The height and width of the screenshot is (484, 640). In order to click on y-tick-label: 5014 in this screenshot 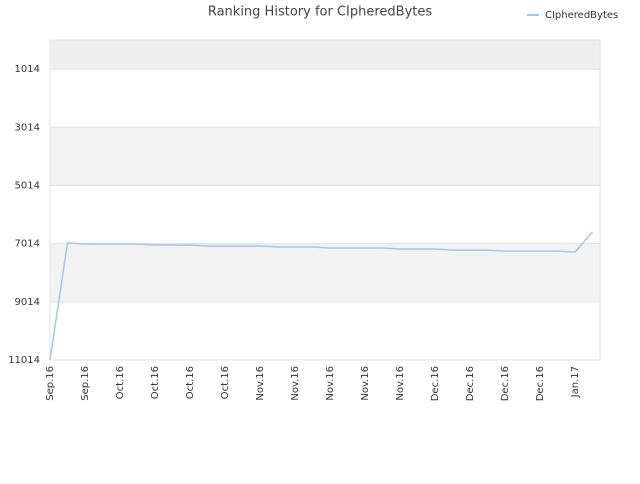, I will do `click(27, 185)`.